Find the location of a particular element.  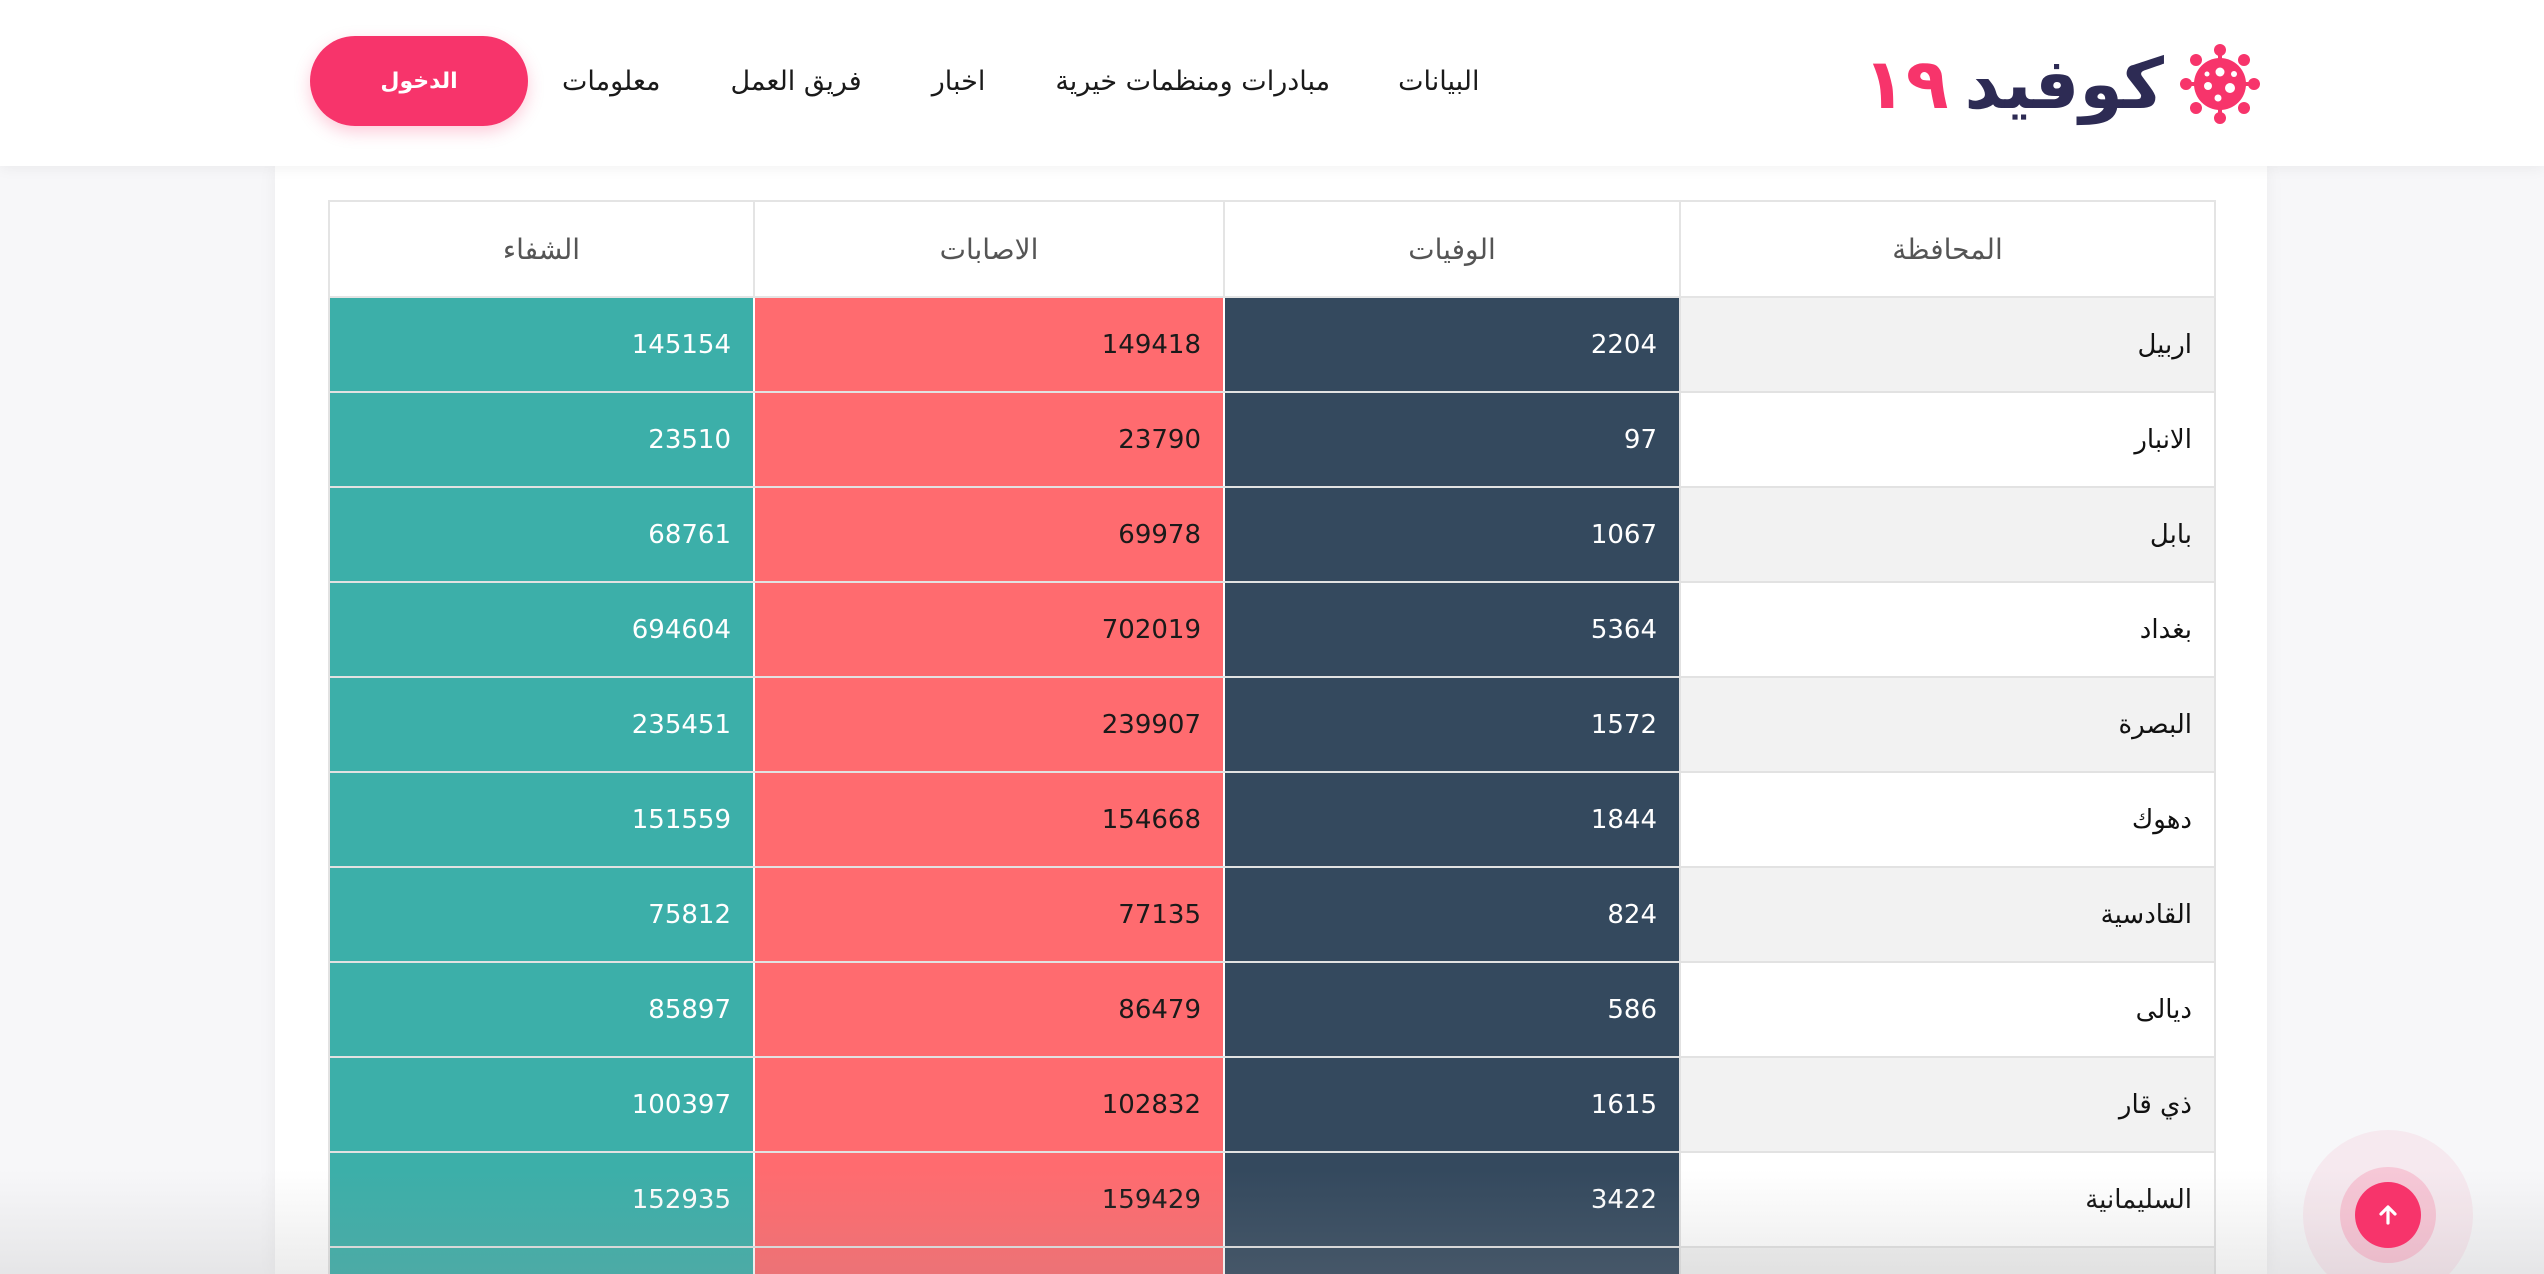

cell-deaths: 1067 is located at coordinates (1451, 535).